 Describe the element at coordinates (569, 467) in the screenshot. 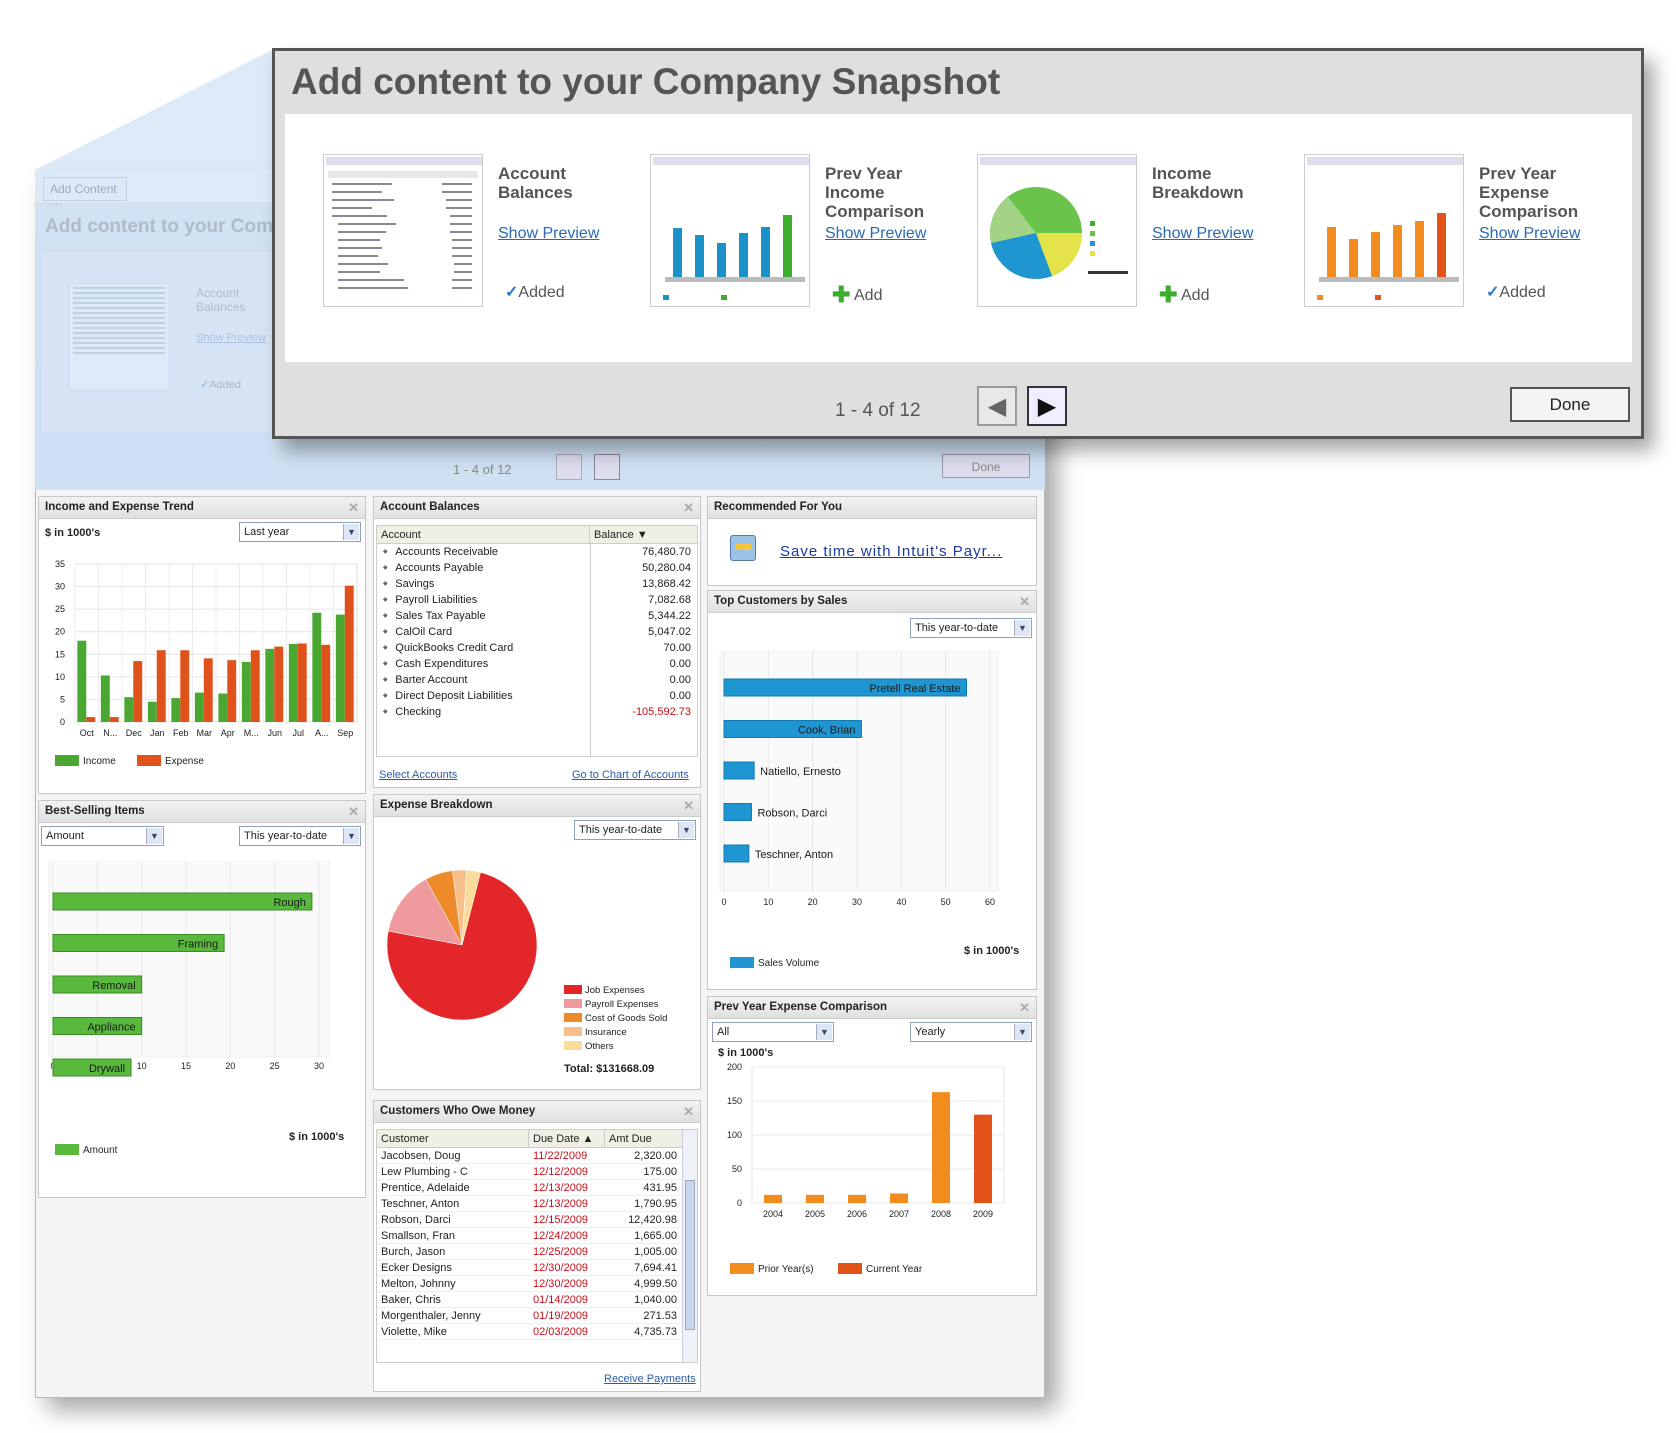

I see `previous-page-button` at that location.